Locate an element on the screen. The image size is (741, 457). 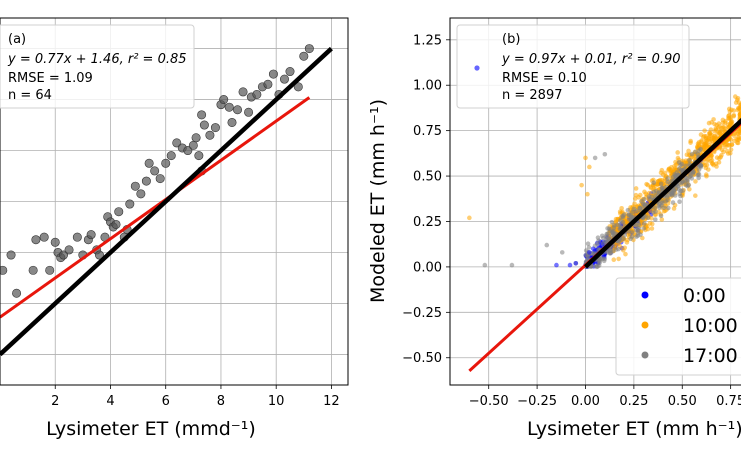
panel-b-ytick-label: 0.50 is located at coordinates (427, 177).